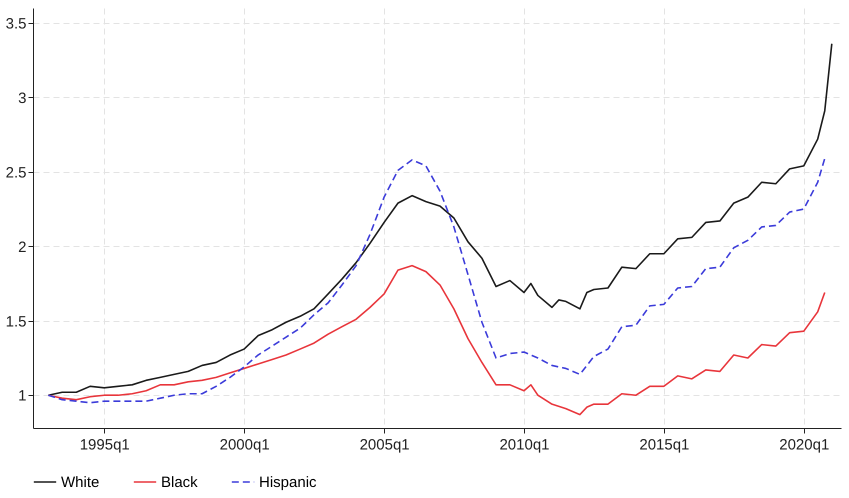  What do you see at coordinates (288, 482) in the screenshot?
I see `legend-label: Hispanic` at bounding box center [288, 482].